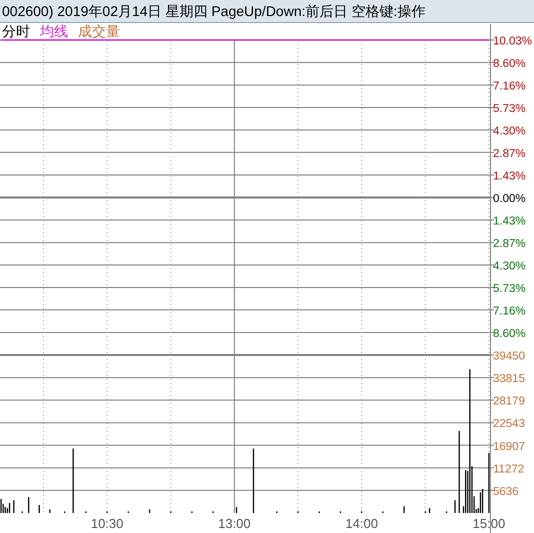  What do you see at coordinates (509, 356) in the screenshot?
I see `y-tick-label: 39450` at bounding box center [509, 356].